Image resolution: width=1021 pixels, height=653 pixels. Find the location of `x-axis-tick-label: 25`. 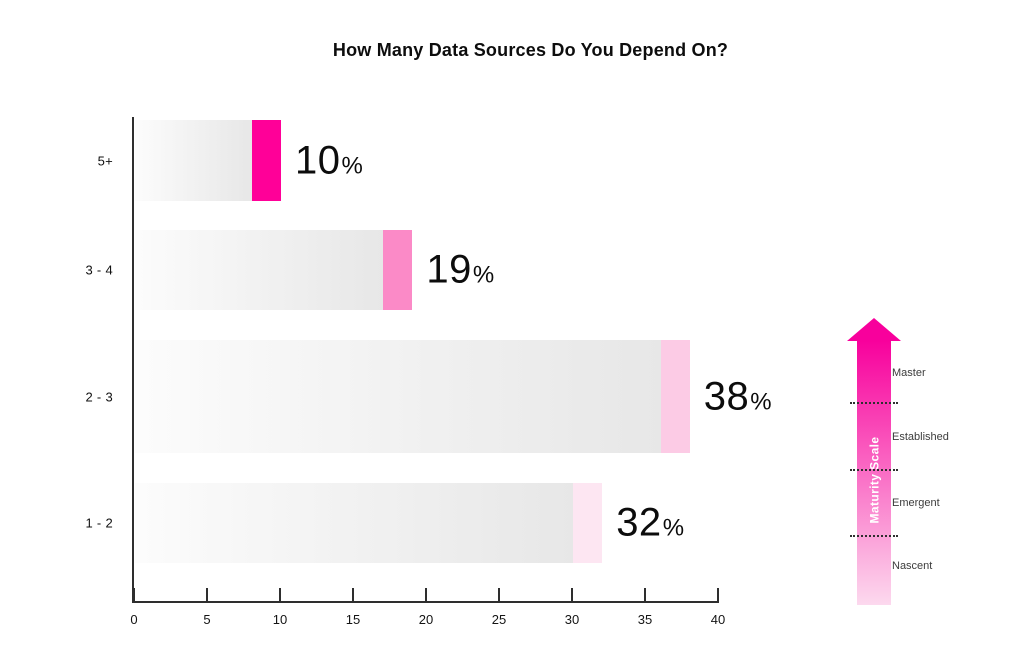

x-axis-tick-label: 25 is located at coordinates (499, 619).